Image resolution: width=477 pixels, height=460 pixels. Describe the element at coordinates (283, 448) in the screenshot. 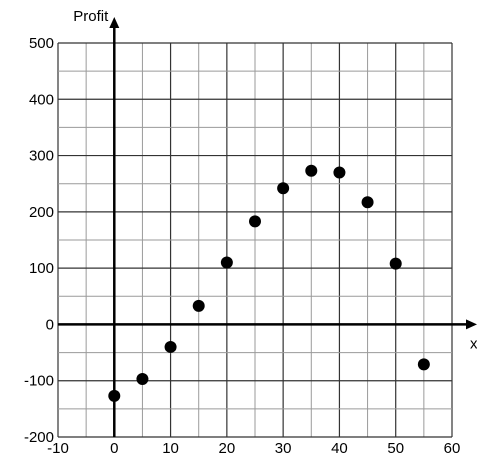

I see `x-tick-label: 30` at that location.